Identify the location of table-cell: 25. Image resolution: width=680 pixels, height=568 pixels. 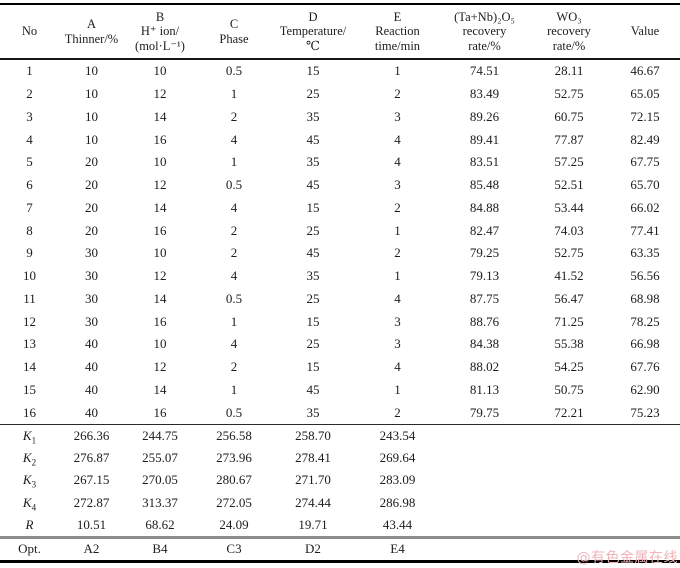
(313, 298).